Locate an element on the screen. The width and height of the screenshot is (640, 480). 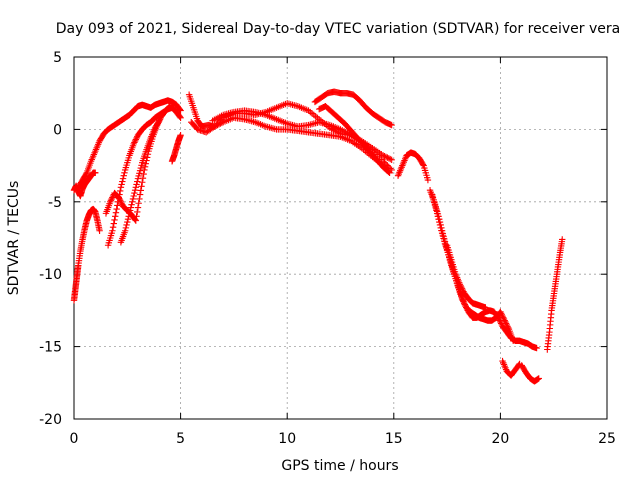
series-track-e is located at coordinates (138, 163).